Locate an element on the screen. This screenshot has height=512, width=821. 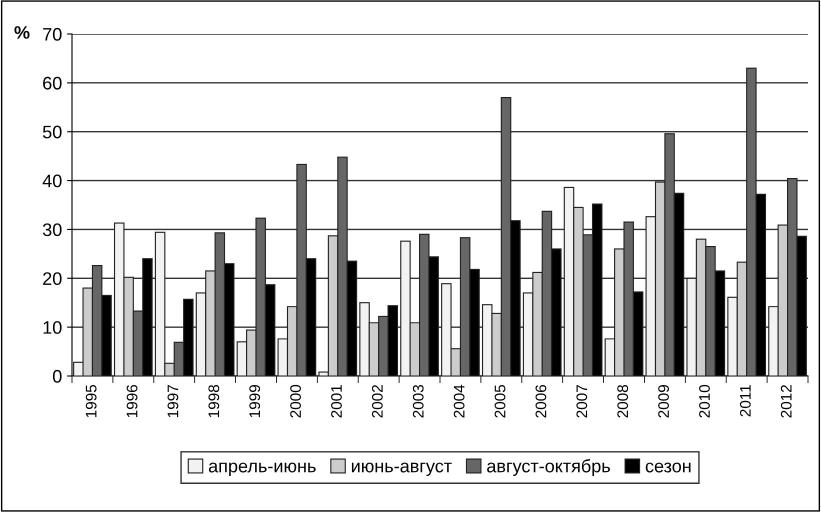
x-tick-label: 2012 is located at coordinates (786, 401).